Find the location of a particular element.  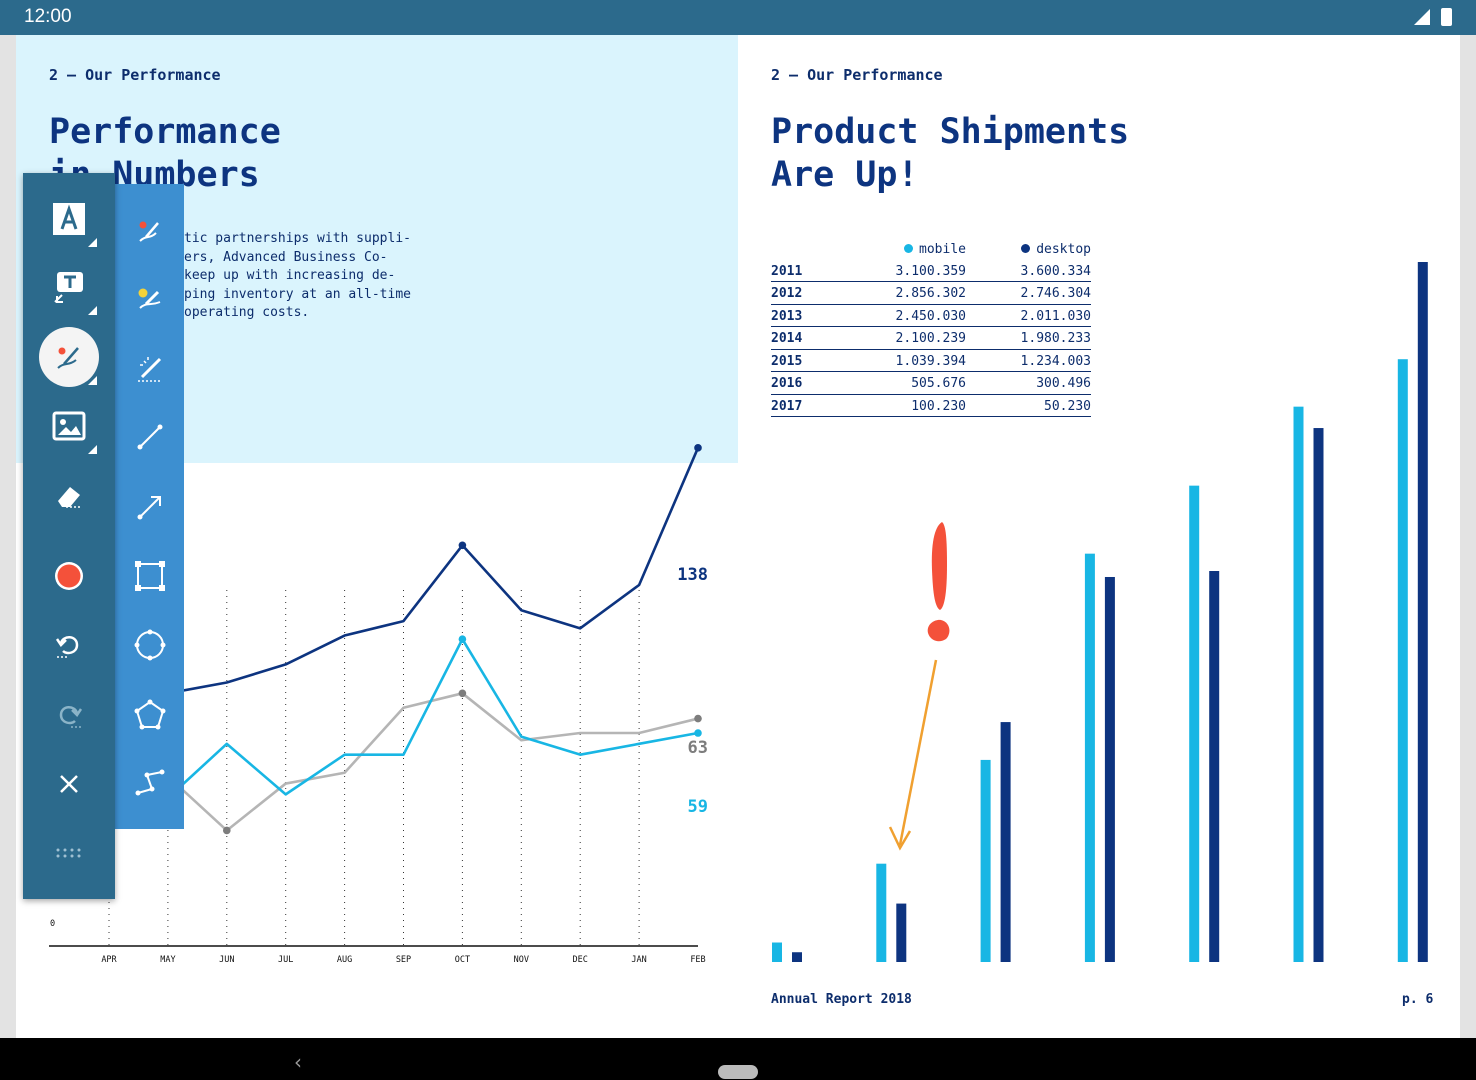

home-button is located at coordinates (738, 1072).